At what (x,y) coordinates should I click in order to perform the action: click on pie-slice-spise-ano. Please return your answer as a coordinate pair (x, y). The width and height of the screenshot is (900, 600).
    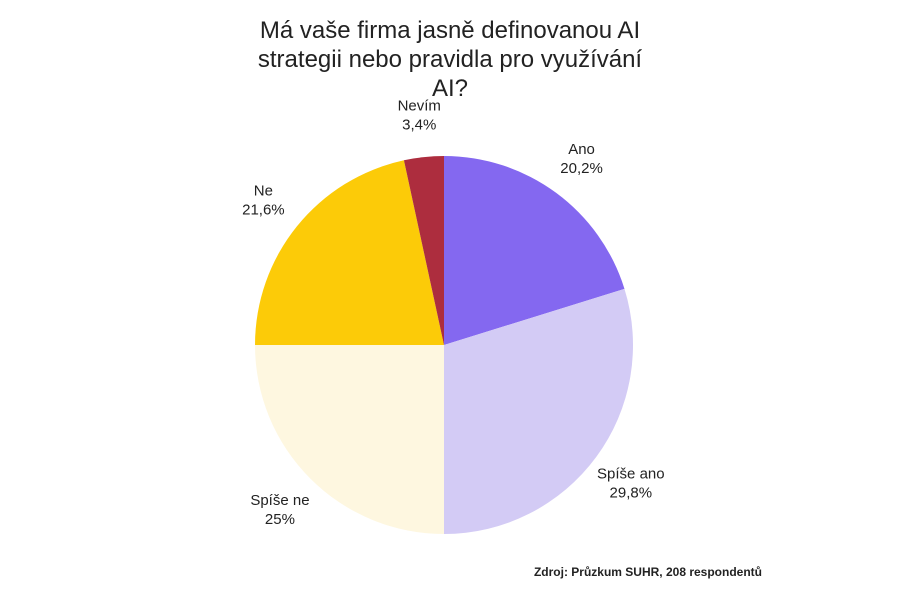
    Looking at the image, I should click on (538, 411).